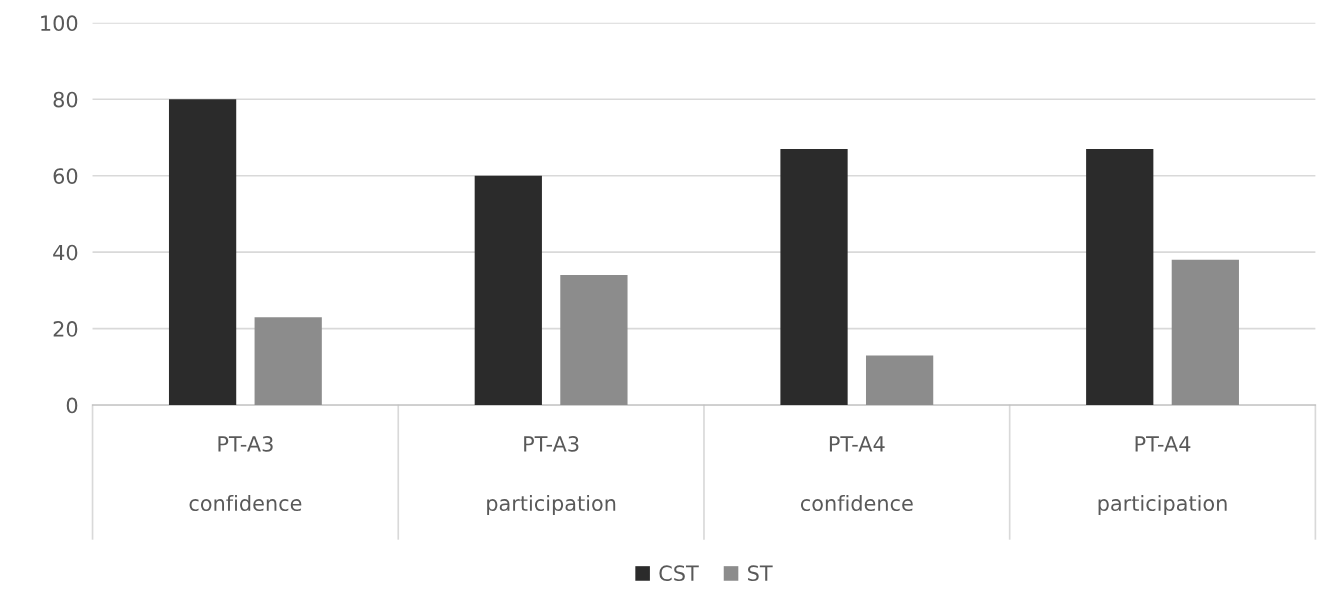 Image resolution: width=1322 pixels, height=601 pixels. What do you see at coordinates (551, 476) in the screenshot?
I see `category-label: PT-A3 participation` at bounding box center [551, 476].